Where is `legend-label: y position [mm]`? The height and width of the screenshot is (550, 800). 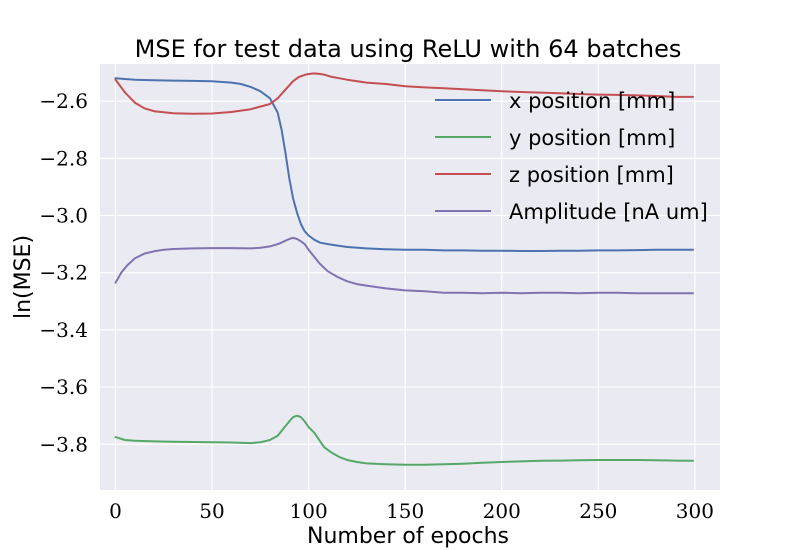
legend-label: y position [mm] is located at coordinates (592, 138).